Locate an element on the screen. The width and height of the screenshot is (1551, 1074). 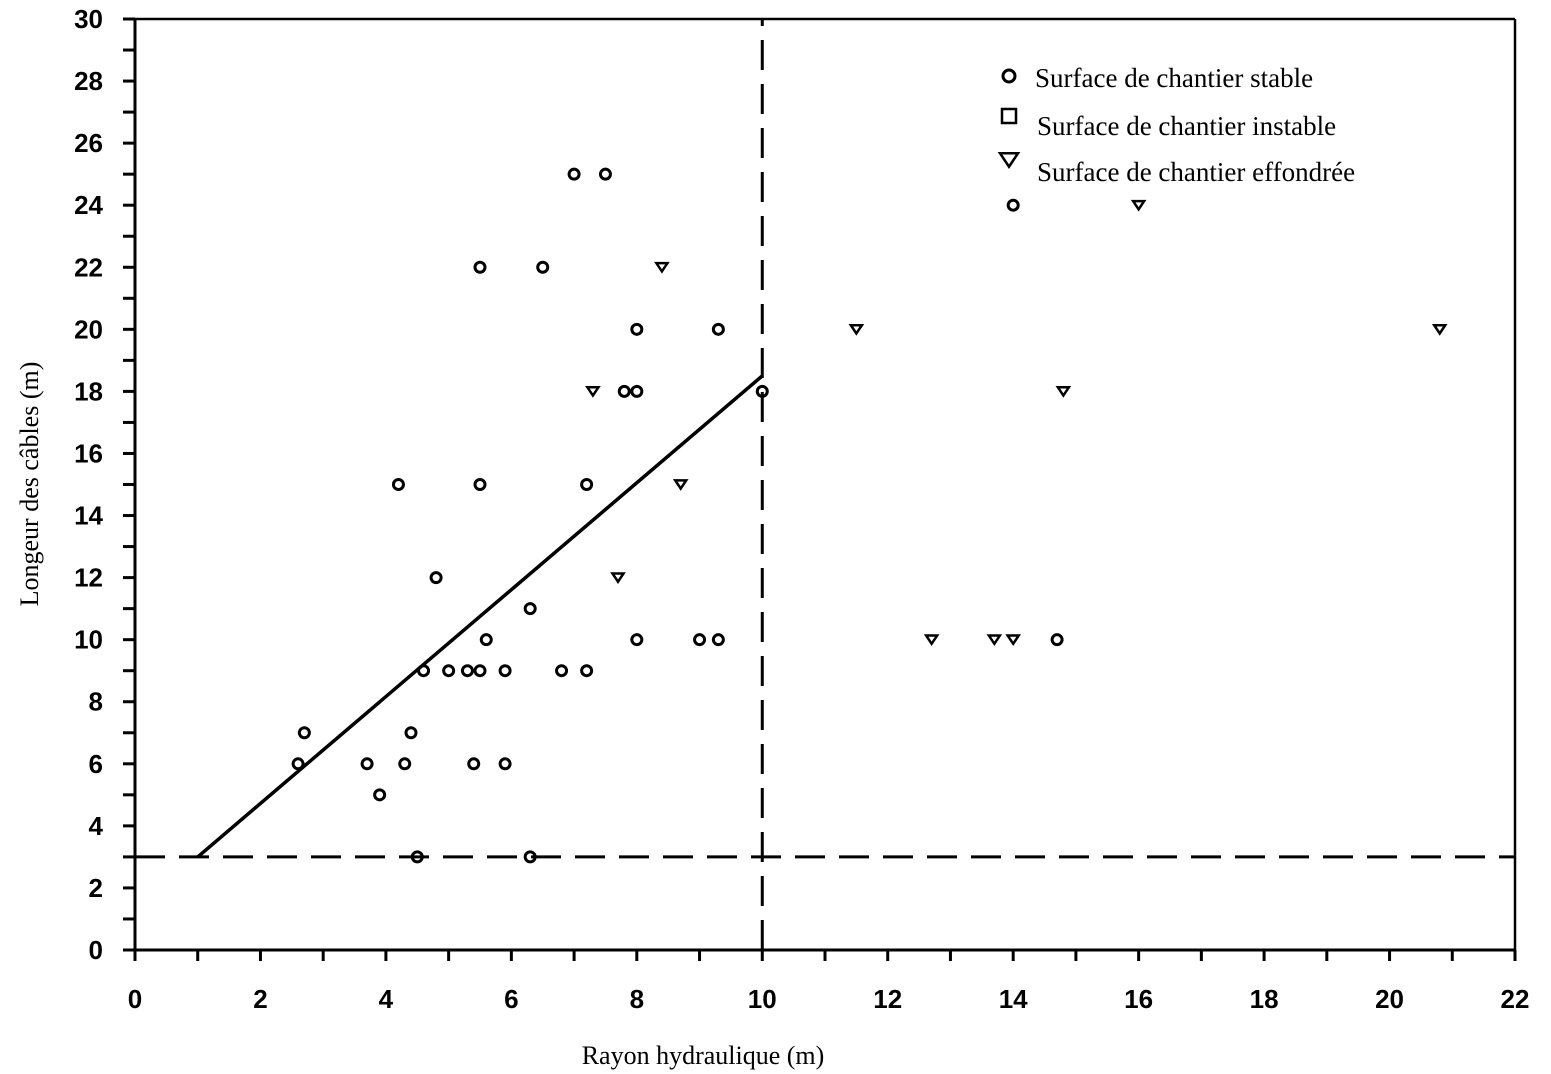
y-tick-label: 12 is located at coordinates (88, 578).